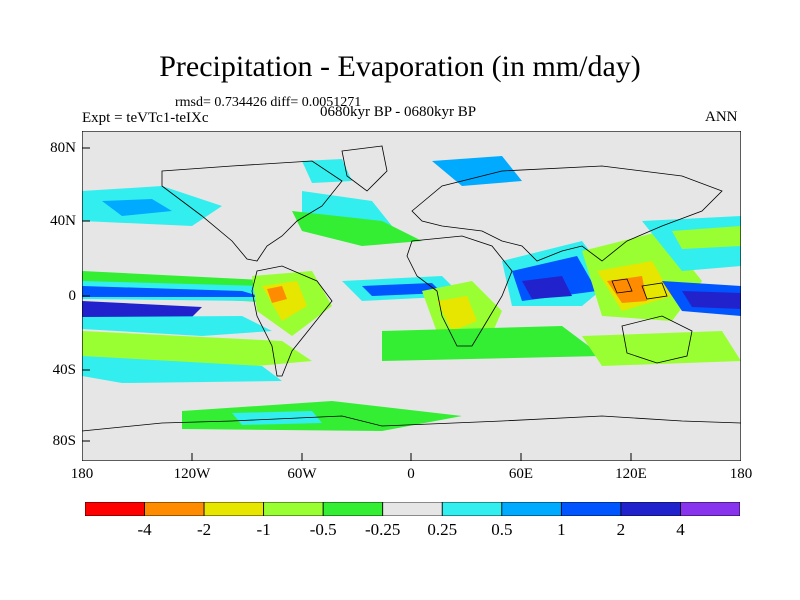  Describe the element at coordinates (268, 102) in the screenshot. I see `stats-text: rmsd= 0.734426 diff= 0.0051271` at that location.